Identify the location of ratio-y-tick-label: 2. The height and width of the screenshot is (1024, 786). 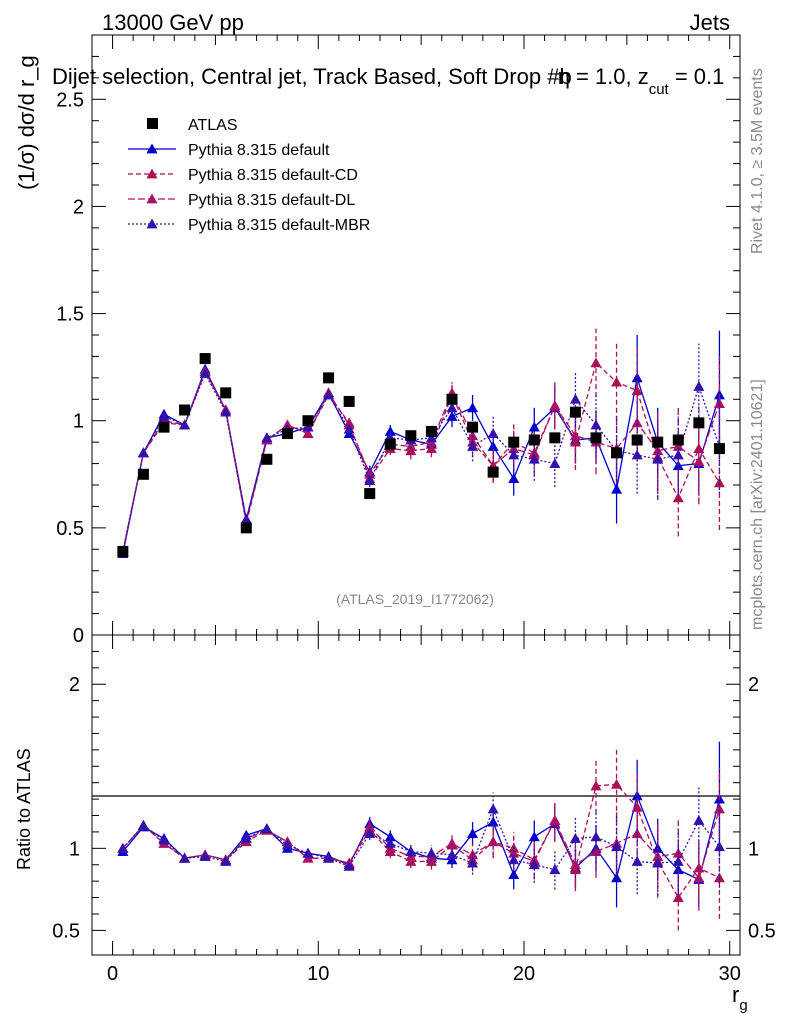
(74, 685).